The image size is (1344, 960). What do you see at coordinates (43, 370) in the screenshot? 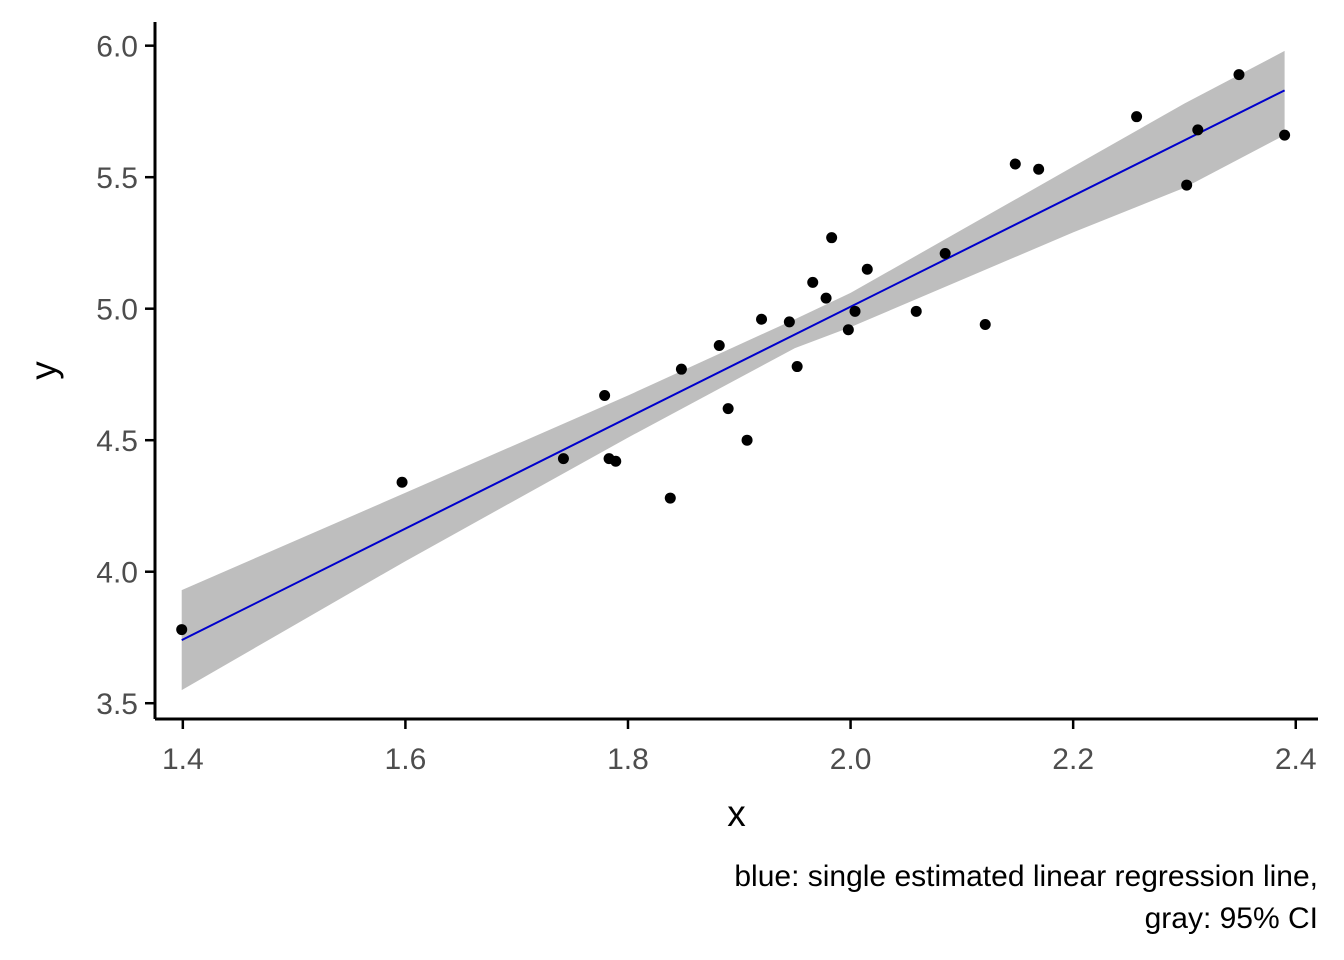
I see `y-axis-title: y` at bounding box center [43, 370].